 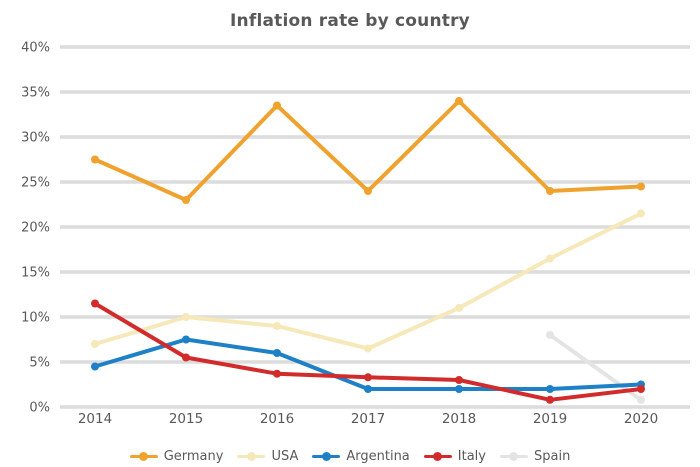 I want to click on legend-item-germany: Germany, so click(x=176, y=456).